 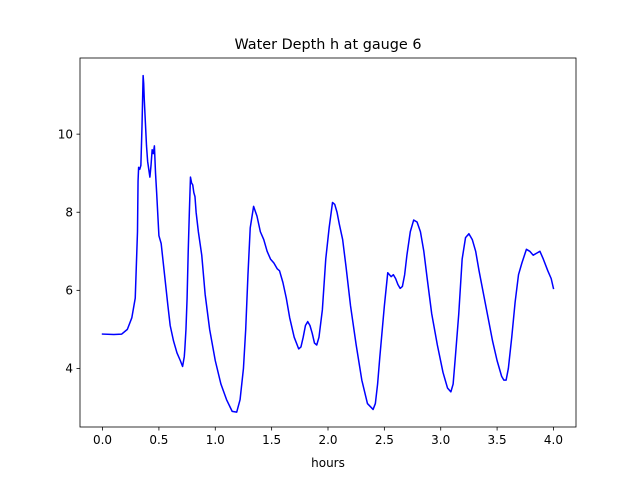 I want to click on y-axis-ticks: 4 6 8 10, so click(x=69, y=251).